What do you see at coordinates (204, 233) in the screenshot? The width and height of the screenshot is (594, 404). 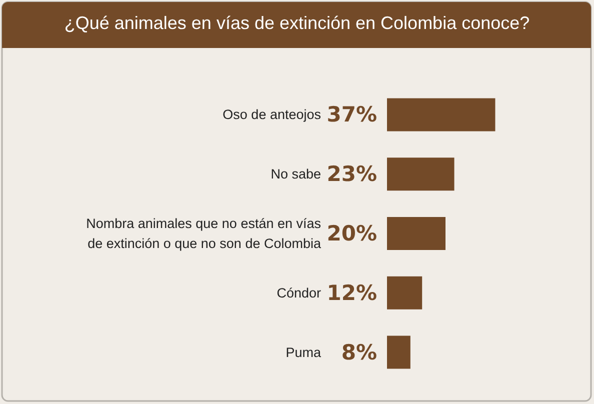 I see `y-tick-label: Nombra animales que no están en vías de extinción o que no son de Colombia` at bounding box center [204, 233].